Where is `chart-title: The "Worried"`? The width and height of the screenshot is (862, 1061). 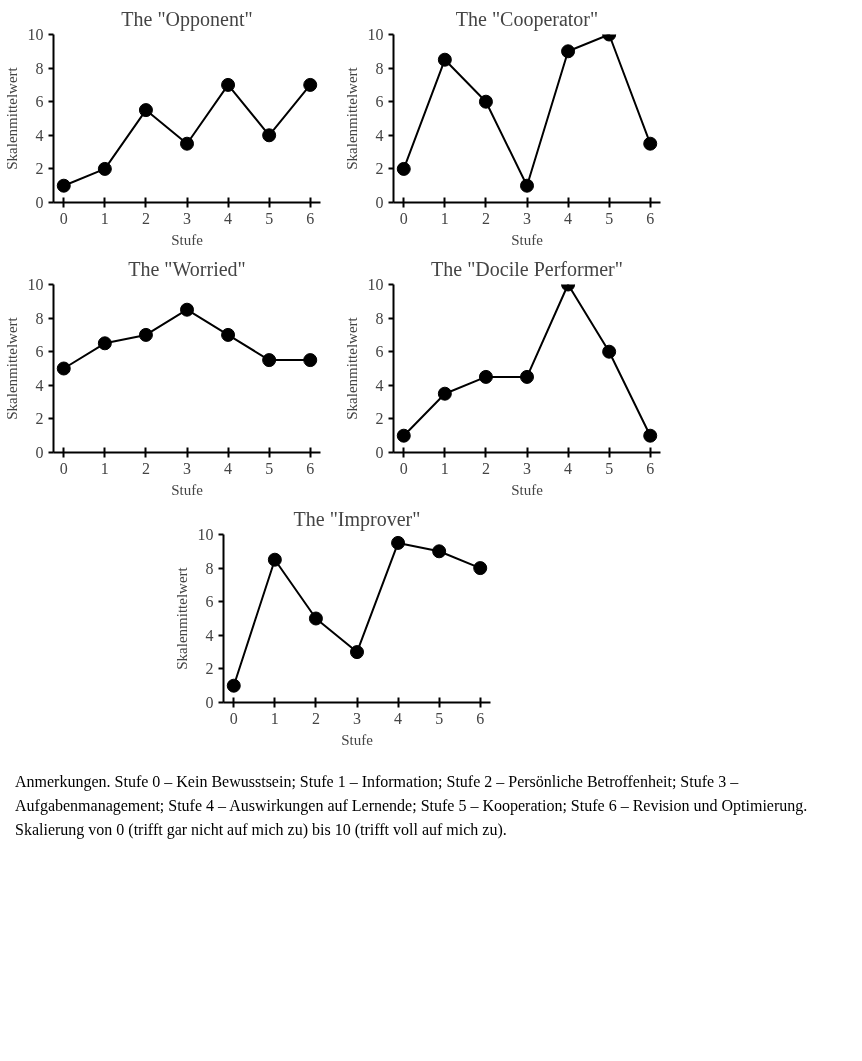 chart-title: The "Worried" is located at coordinates (187, 268).